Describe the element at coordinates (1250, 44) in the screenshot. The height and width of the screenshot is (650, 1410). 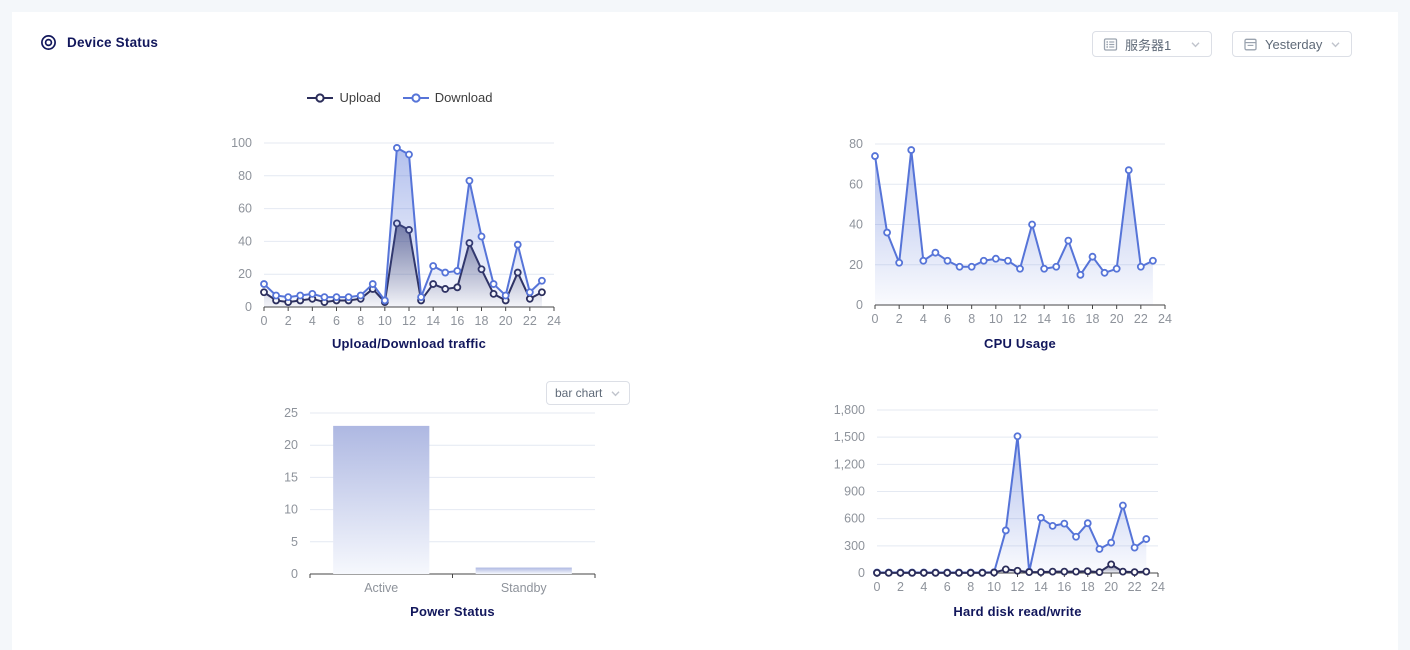
I see `calendar-icon` at that location.